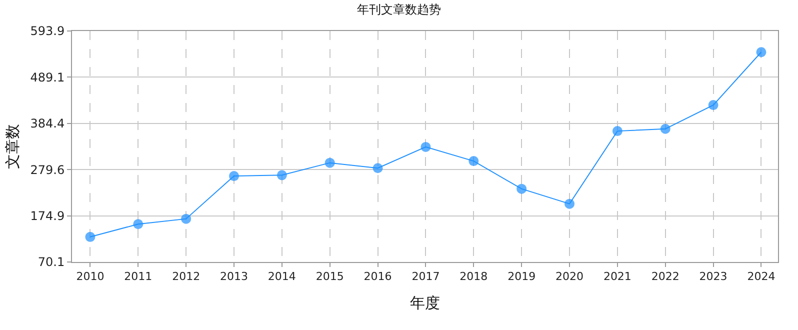  Describe the element at coordinates (713, 277) in the screenshot. I see `x-tick-label: 2023` at that location.